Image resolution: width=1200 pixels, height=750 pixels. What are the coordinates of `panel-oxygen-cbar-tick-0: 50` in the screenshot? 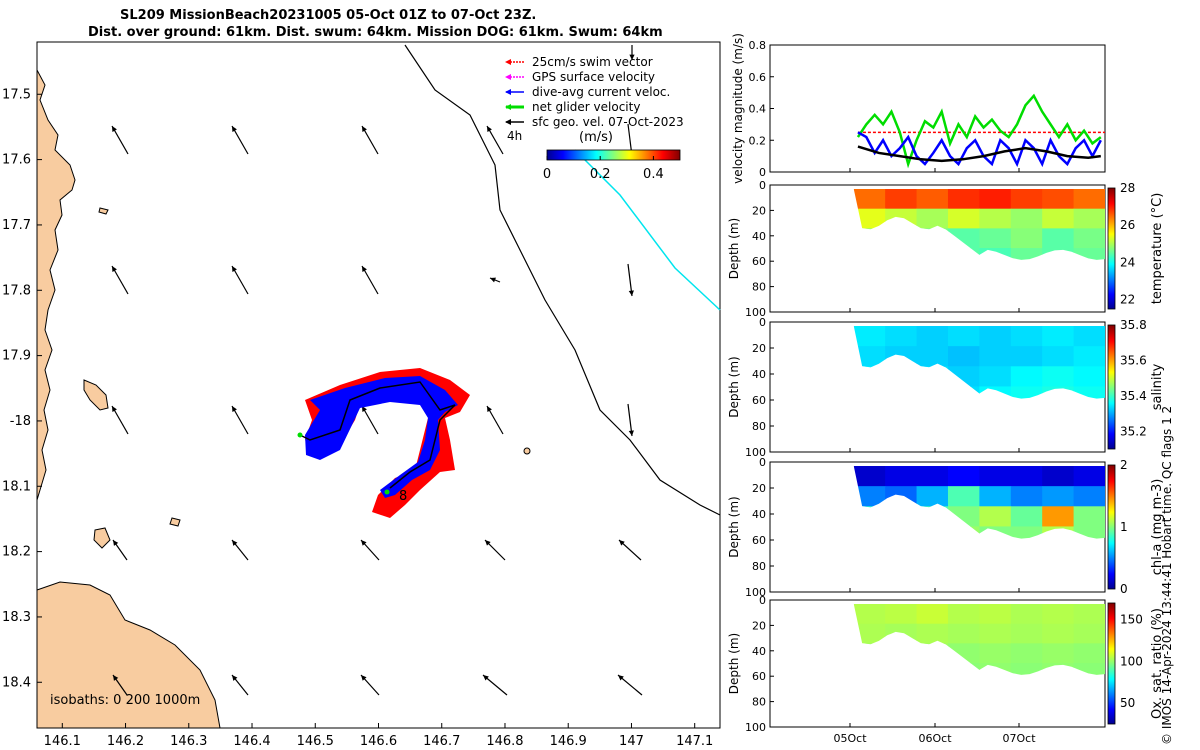 It's located at (1127, 703).